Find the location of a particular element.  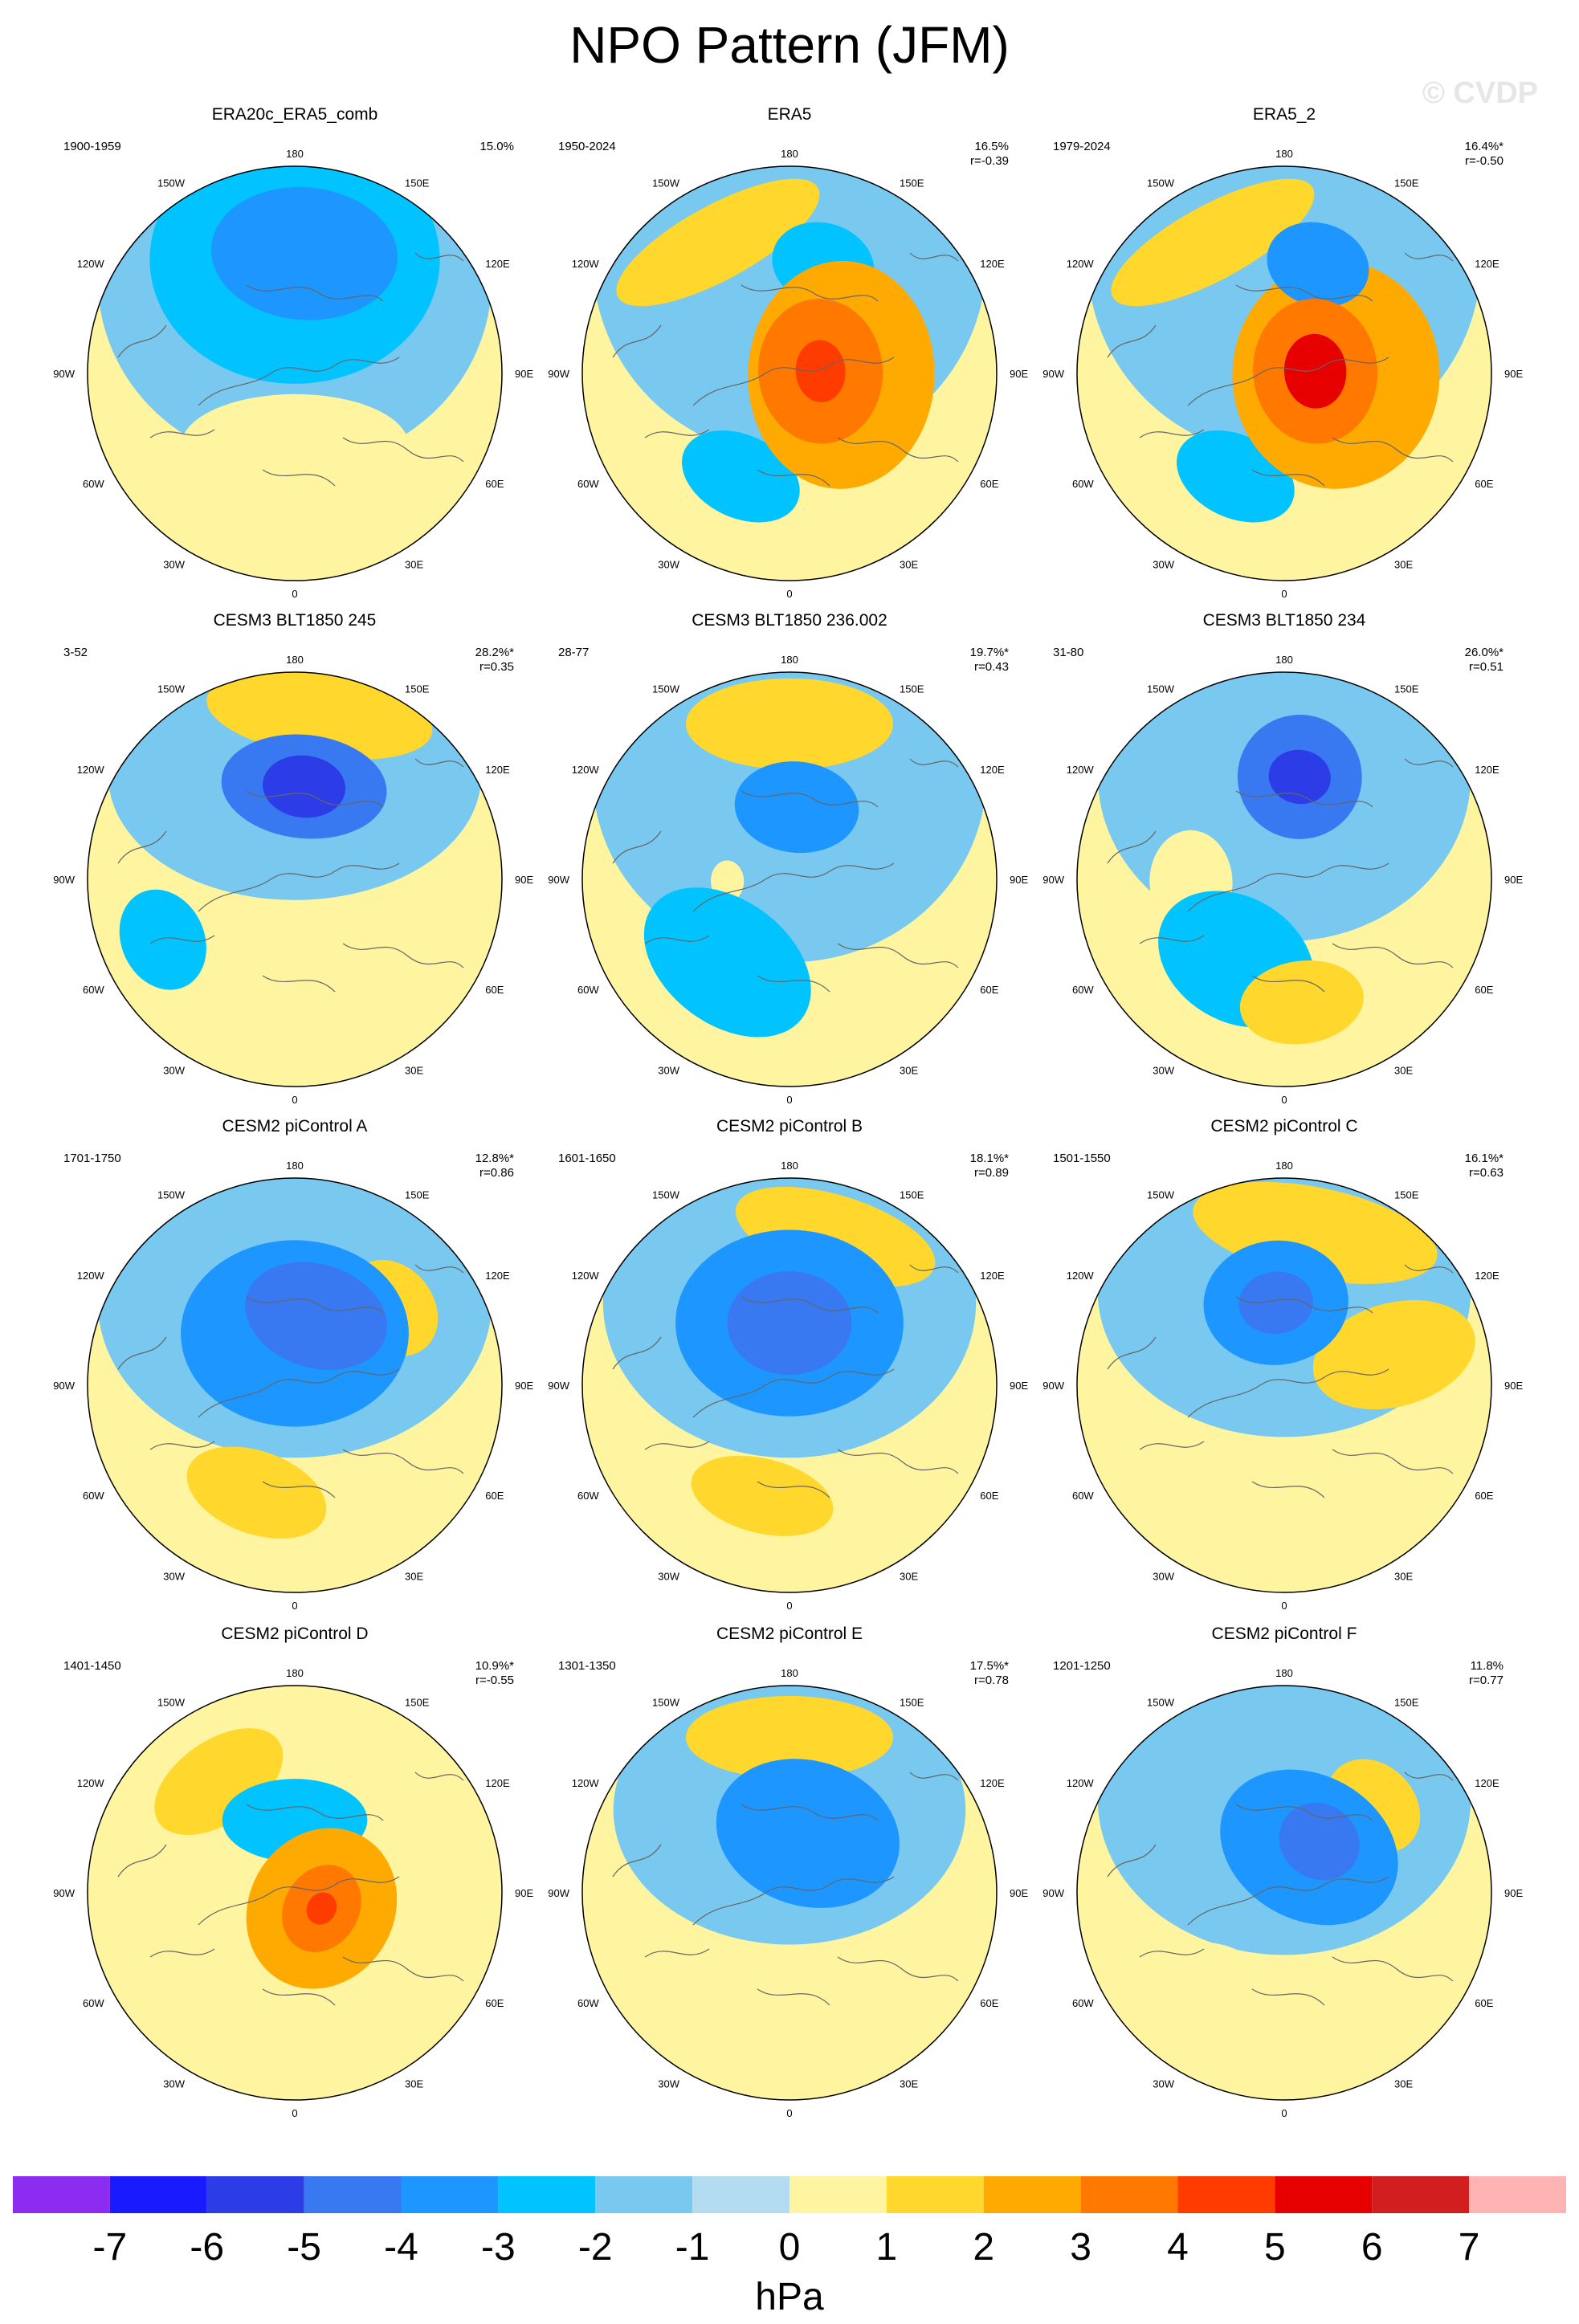

panel-pct-variance: 28.2%* is located at coordinates (495, 653).